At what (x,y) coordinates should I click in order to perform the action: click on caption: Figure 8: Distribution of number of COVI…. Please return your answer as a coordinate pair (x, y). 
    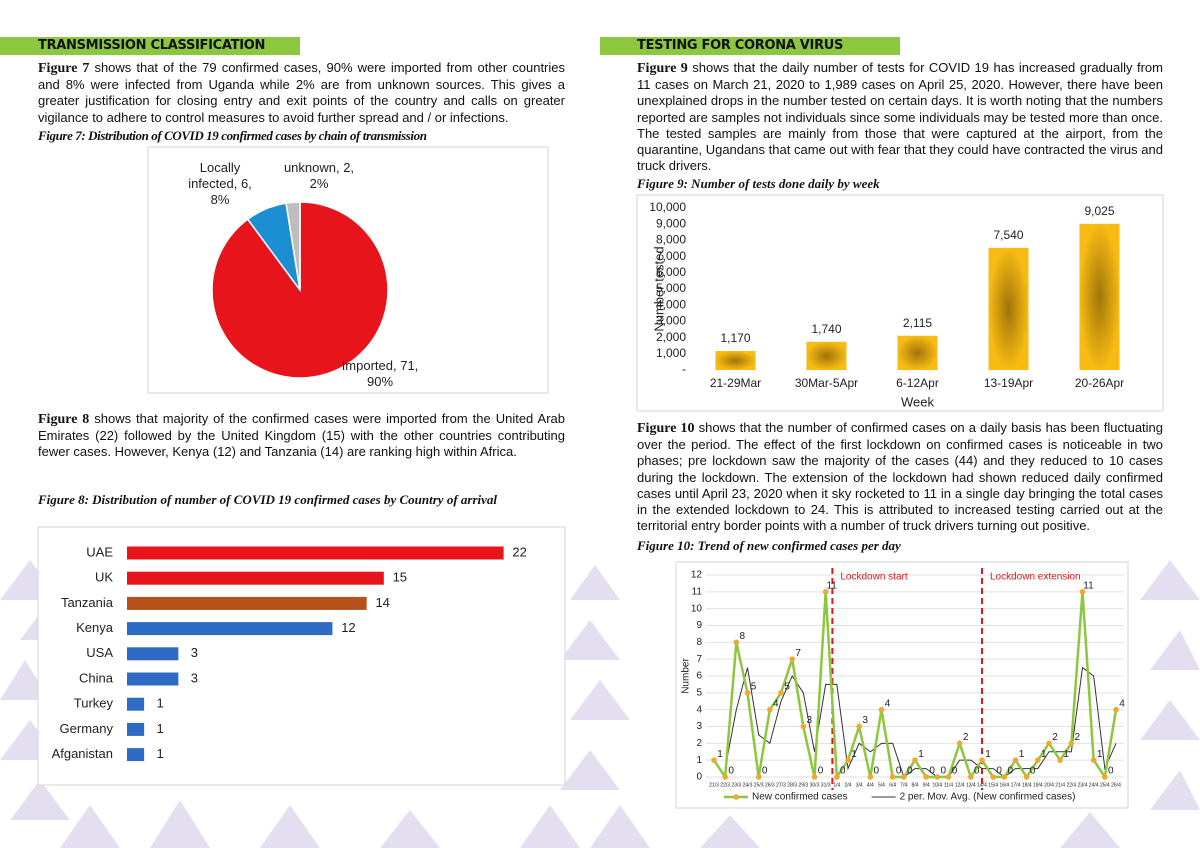
    Looking at the image, I should click on (268, 499).